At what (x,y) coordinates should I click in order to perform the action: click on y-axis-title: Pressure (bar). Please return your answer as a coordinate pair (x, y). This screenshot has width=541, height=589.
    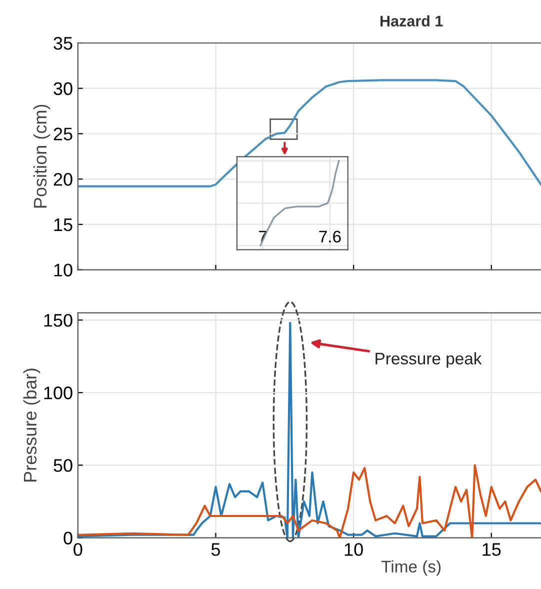
    Looking at the image, I should click on (31, 425).